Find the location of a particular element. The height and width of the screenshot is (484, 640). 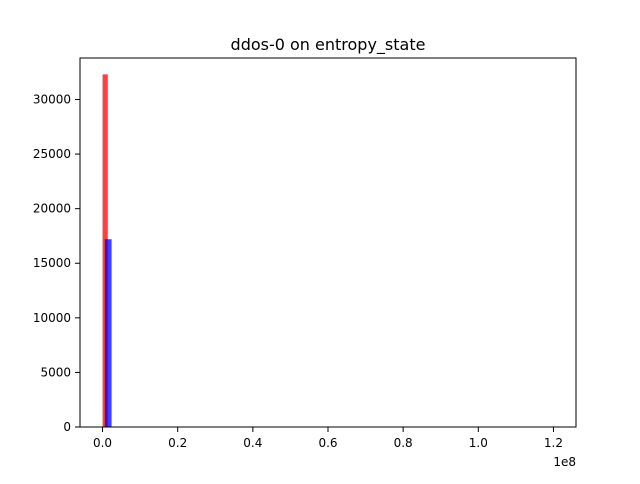

x-tick-label: 0.4 is located at coordinates (252, 443).